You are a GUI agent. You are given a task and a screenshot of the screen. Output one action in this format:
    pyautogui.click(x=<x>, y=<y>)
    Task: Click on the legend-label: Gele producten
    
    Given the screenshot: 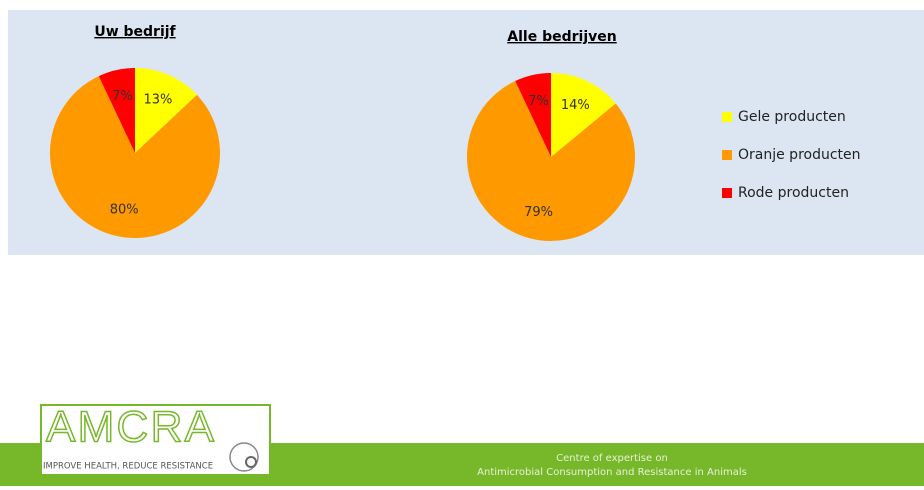 What is the action you would take?
    pyautogui.click(x=792, y=117)
    